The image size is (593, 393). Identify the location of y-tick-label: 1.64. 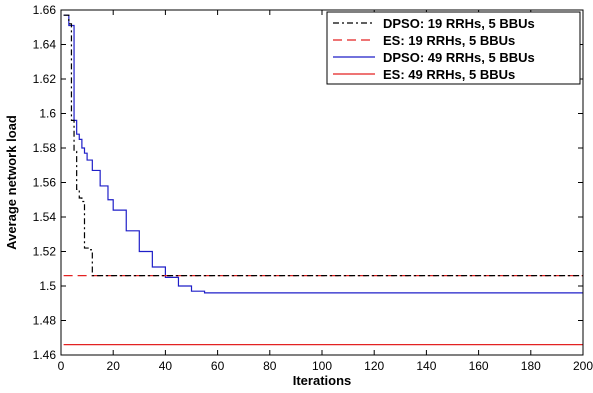
(45, 45).